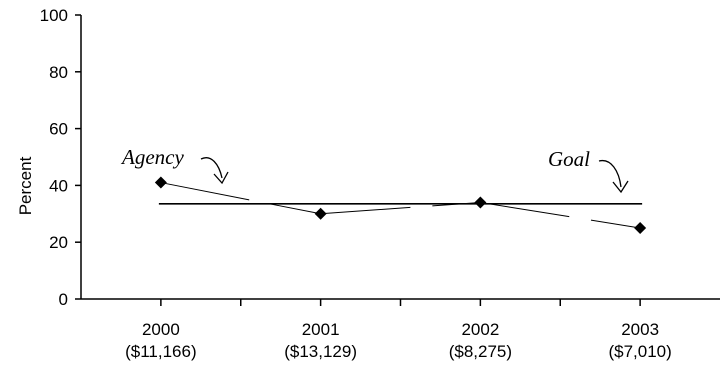 The height and width of the screenshot is (365, 721). What do you see at coordinates (58, 185) in the screenshot?
I see `y-tick-label: 40` at bounding box center [58, 185].